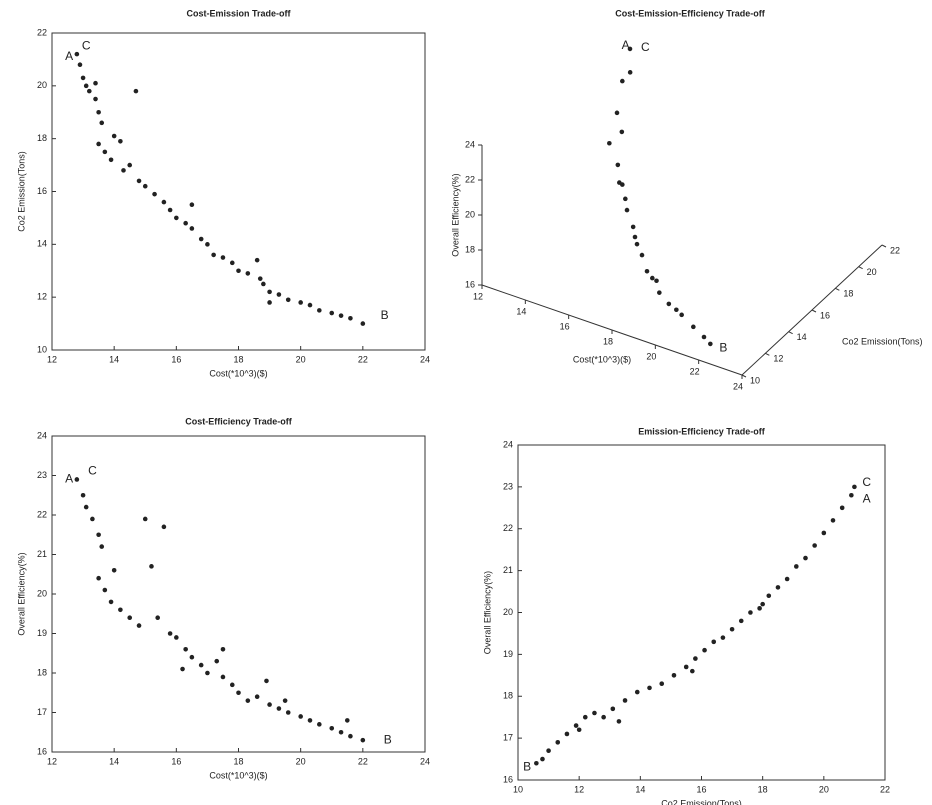 The width and height of the screenshot is (932, 805). Describe the element at coordinates (579, 789) in the screenshot. I see `x-tick-label: 12` at that location.